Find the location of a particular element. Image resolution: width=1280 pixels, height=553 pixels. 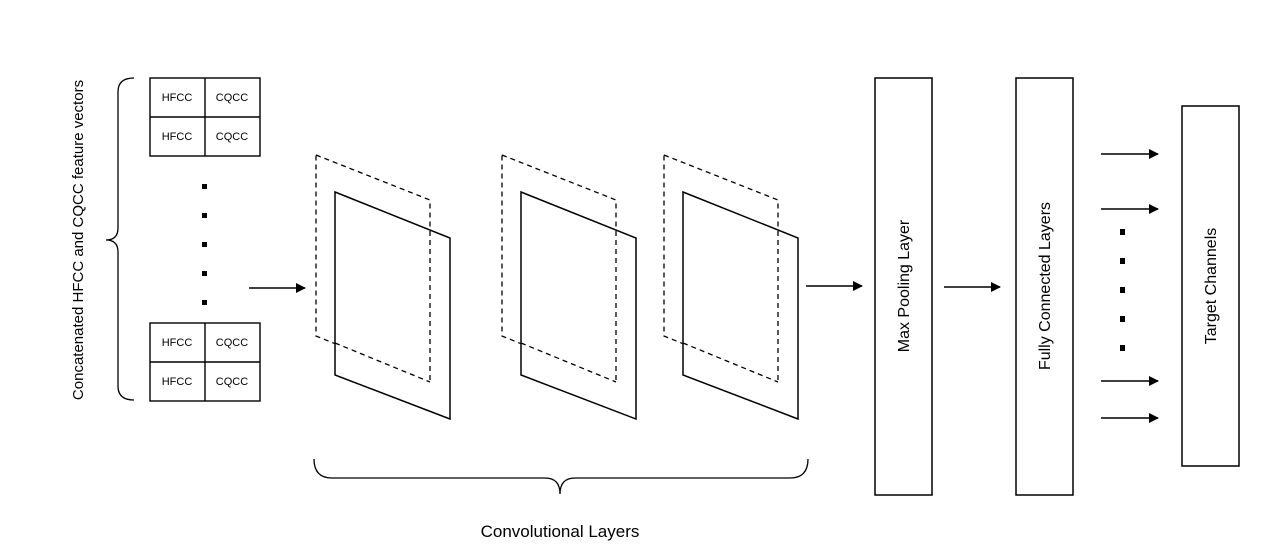

fully-connected-label: Fully Connected Layers is located at coordinates (1045, 286).